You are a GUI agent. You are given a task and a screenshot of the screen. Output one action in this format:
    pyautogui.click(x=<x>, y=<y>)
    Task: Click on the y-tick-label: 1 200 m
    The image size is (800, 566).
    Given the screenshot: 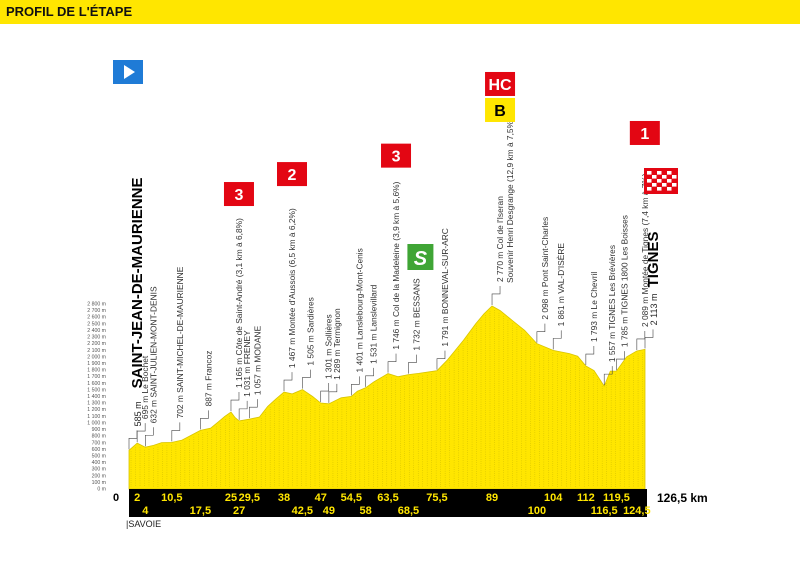 What is the action you would take?
    pyautogui.click(x=96, y=410)
    